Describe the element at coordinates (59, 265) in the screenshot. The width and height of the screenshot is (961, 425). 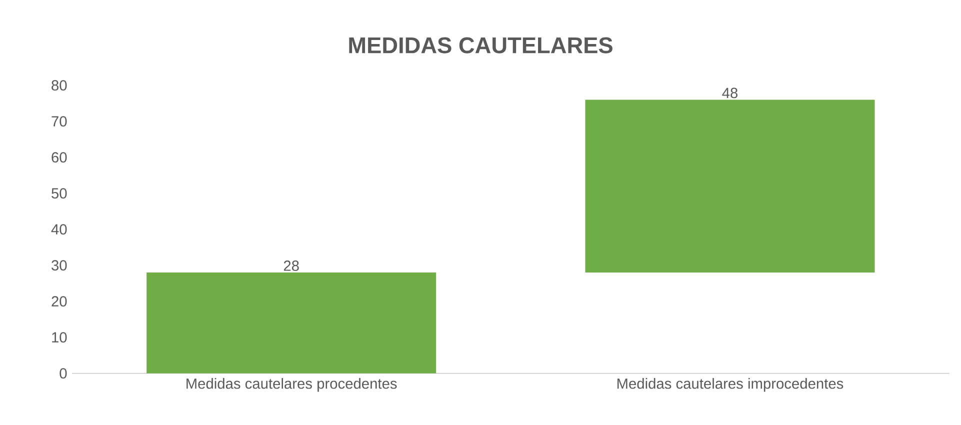
I see `y-tick-label: 30` at that location.